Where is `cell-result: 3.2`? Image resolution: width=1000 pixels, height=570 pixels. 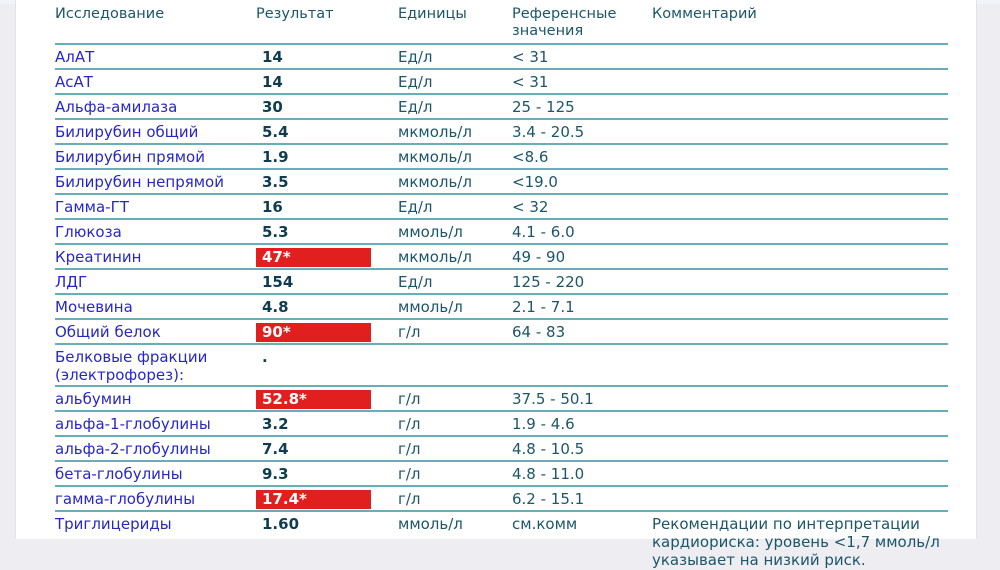 cell-result: 3.2 is located at coordinates (327, 424).